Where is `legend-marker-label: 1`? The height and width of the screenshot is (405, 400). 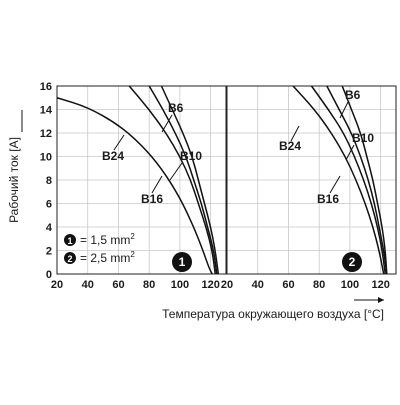
legend-marker-label: 1 is located at coordinates (69, 241).